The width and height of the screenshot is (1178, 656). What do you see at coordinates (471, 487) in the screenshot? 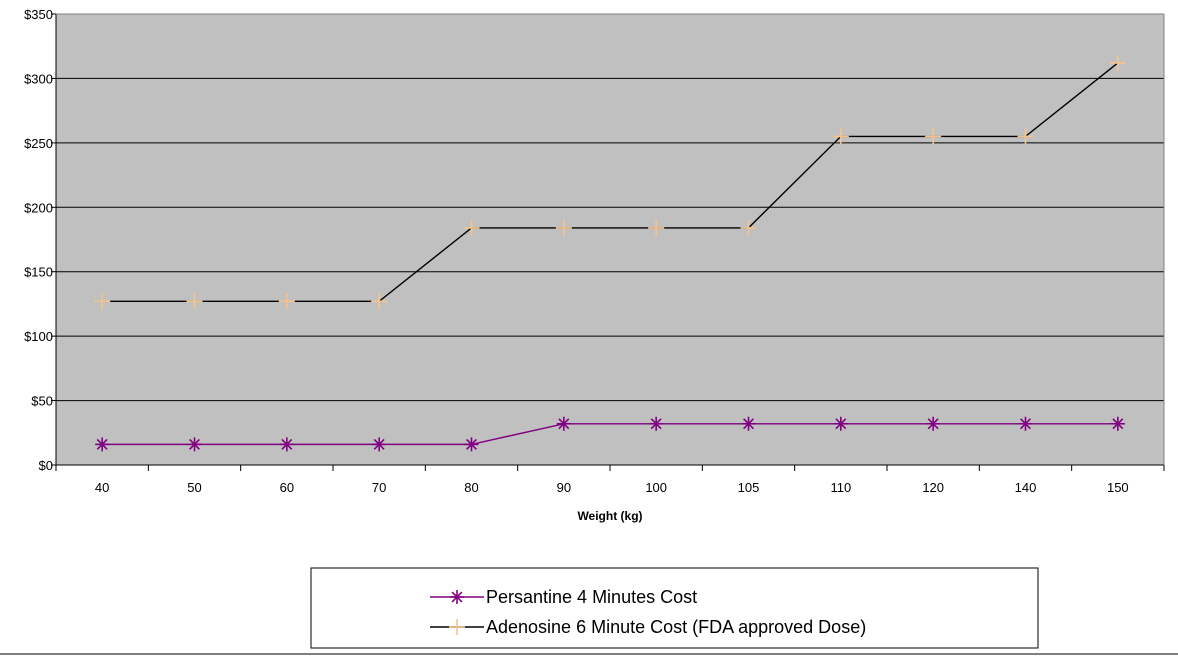
I see `x-tick-label: 80` at bounding box center [471, 487].